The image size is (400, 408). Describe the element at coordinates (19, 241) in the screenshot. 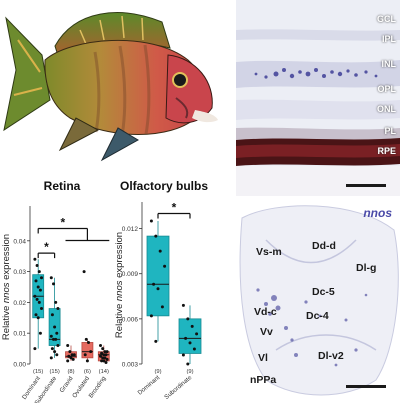

I see `y-tick-label: 0.04` at that location.